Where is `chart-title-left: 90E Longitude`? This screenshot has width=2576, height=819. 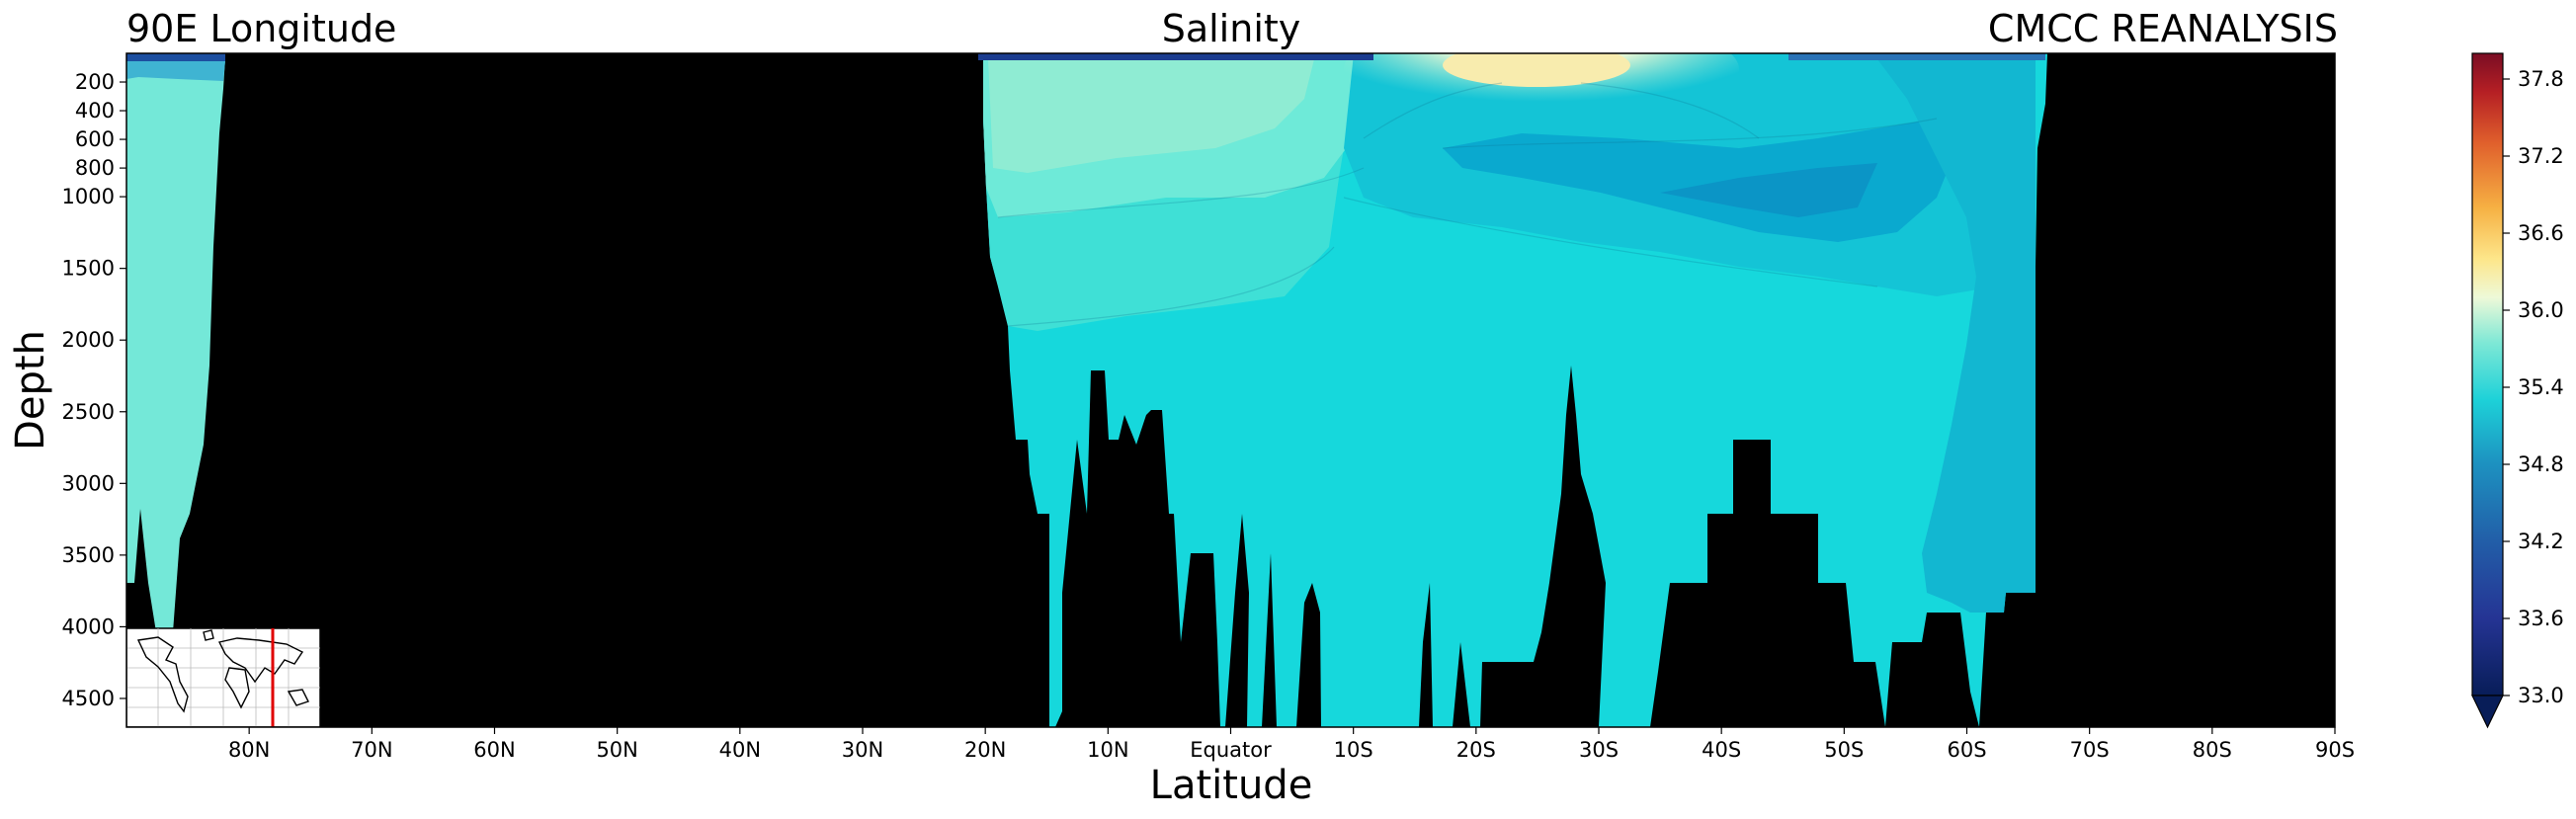 chart-title-left: 90E Longitude is located at coordinates (261, 28).